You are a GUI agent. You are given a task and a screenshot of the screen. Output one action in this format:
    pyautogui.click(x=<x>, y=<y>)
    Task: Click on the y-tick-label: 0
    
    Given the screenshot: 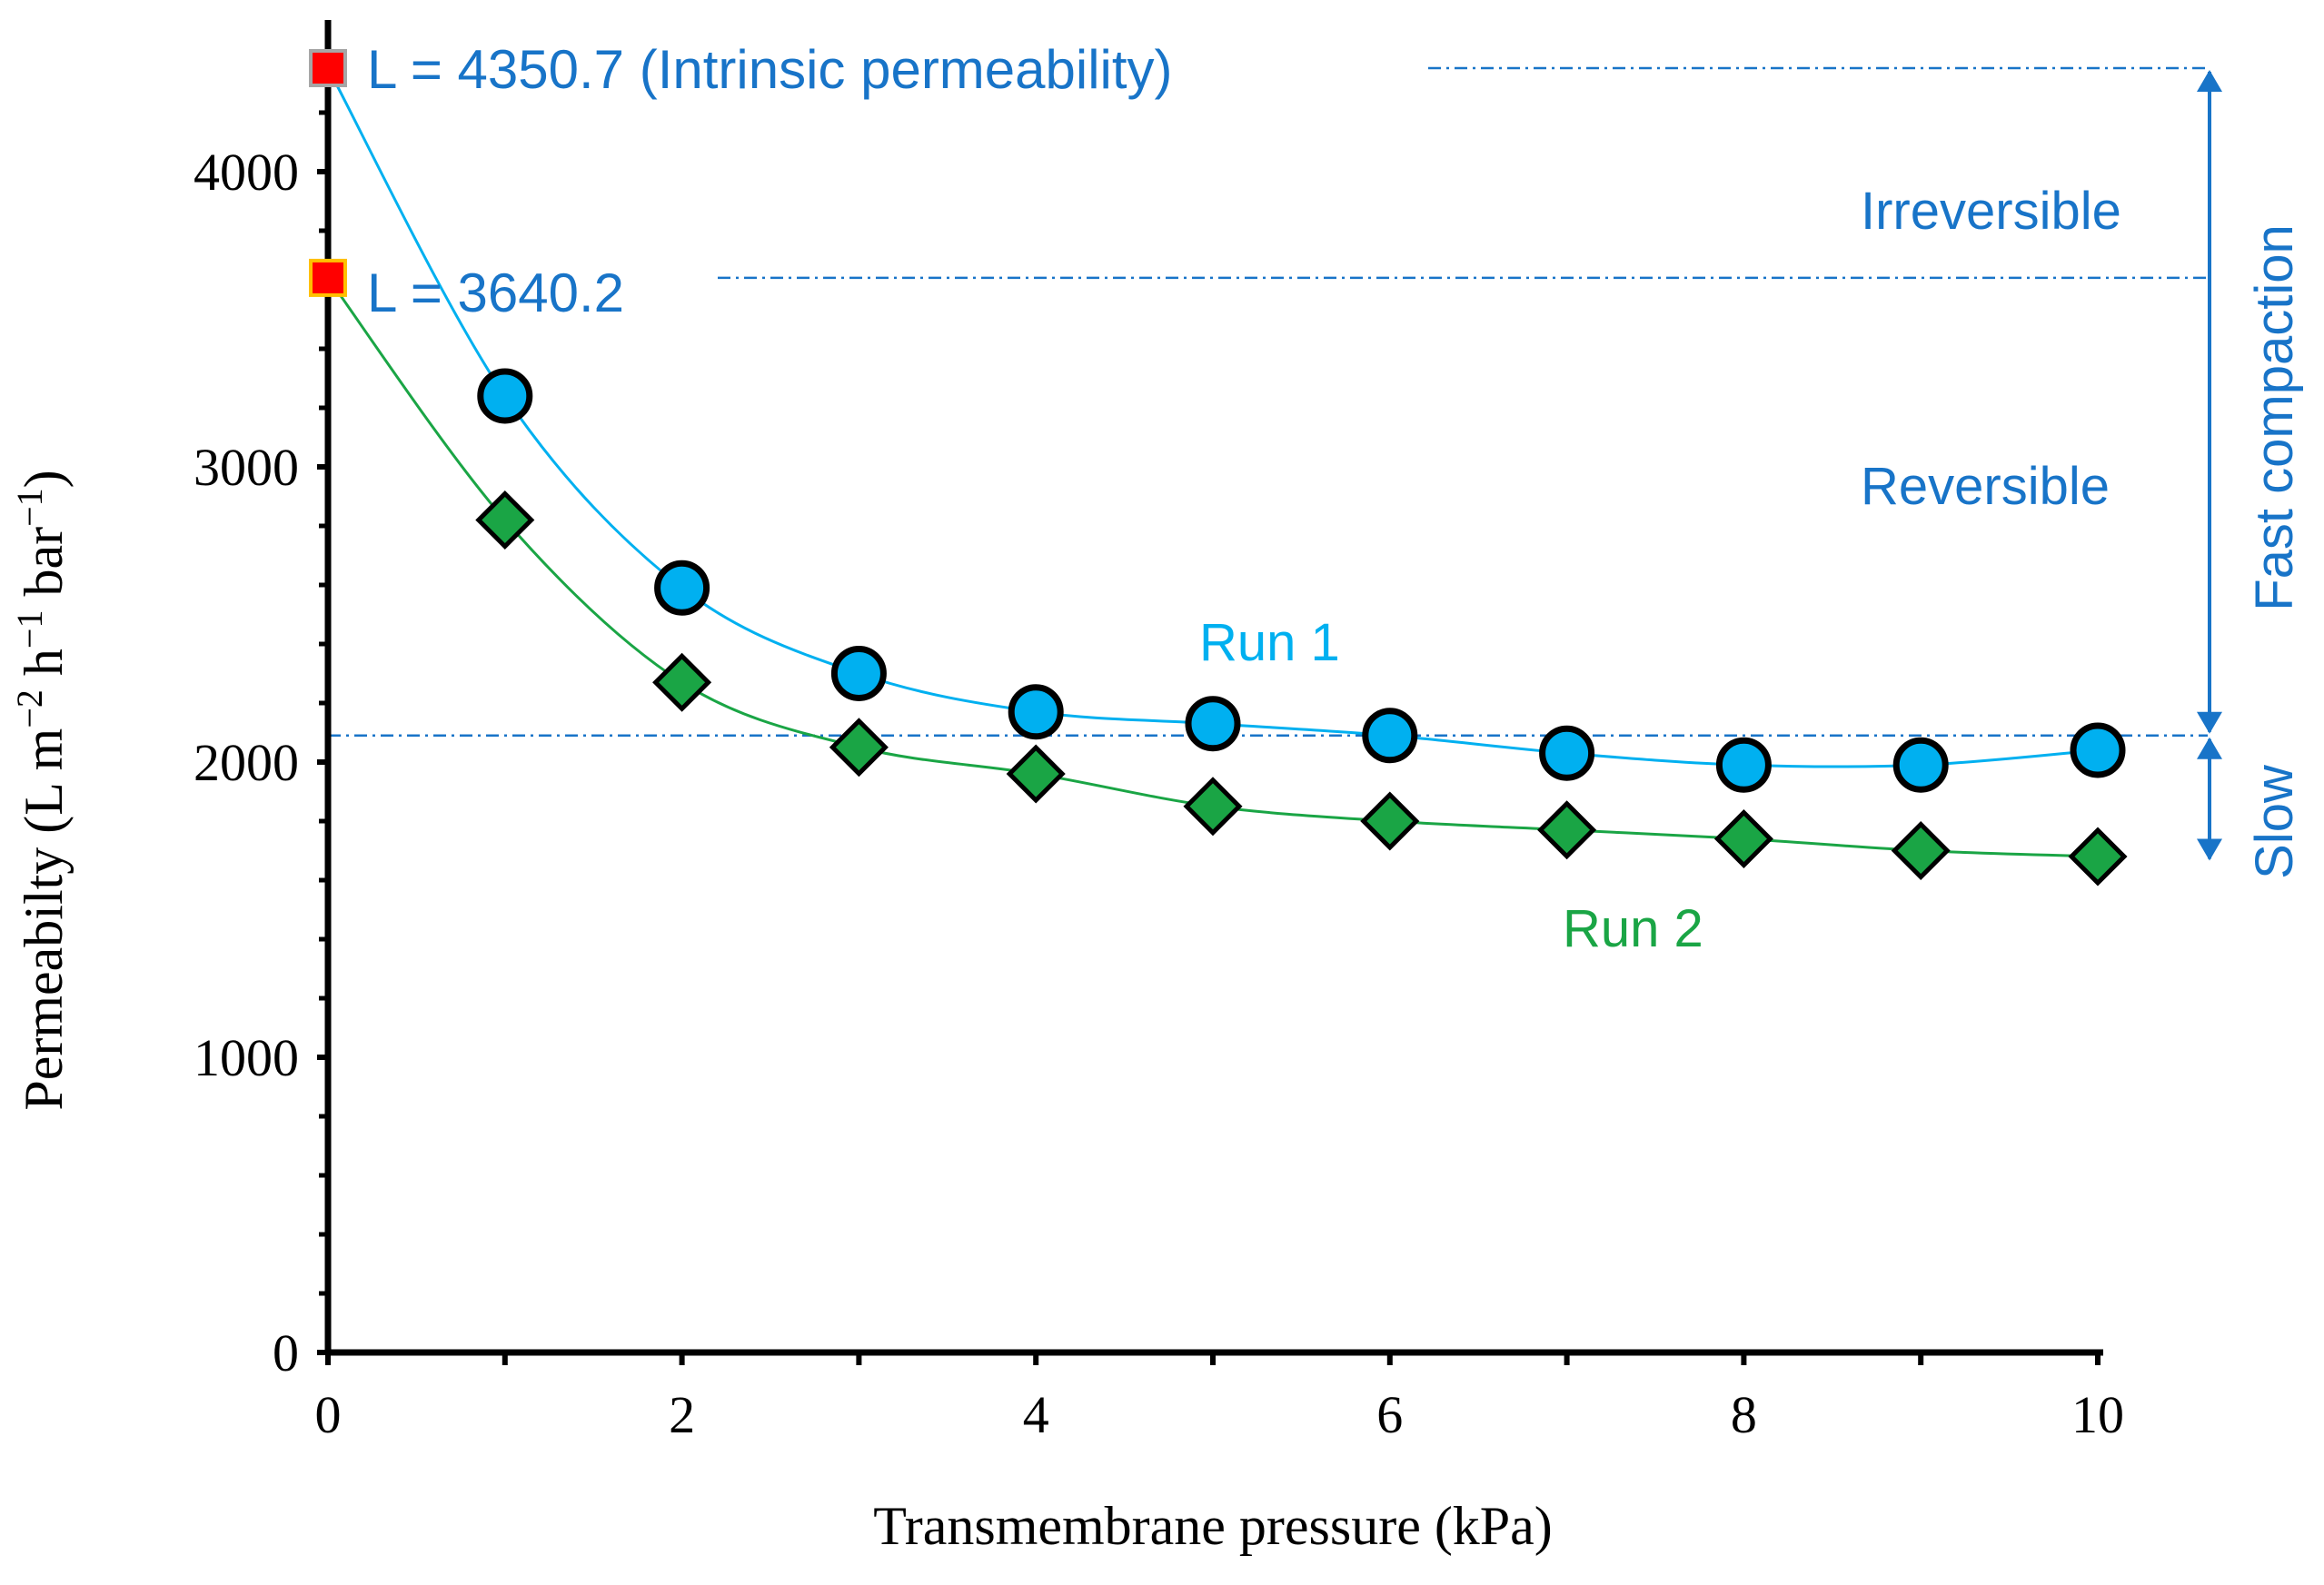 What is the action you would take?
    pyautogui.click(x=286, y=1352)
    